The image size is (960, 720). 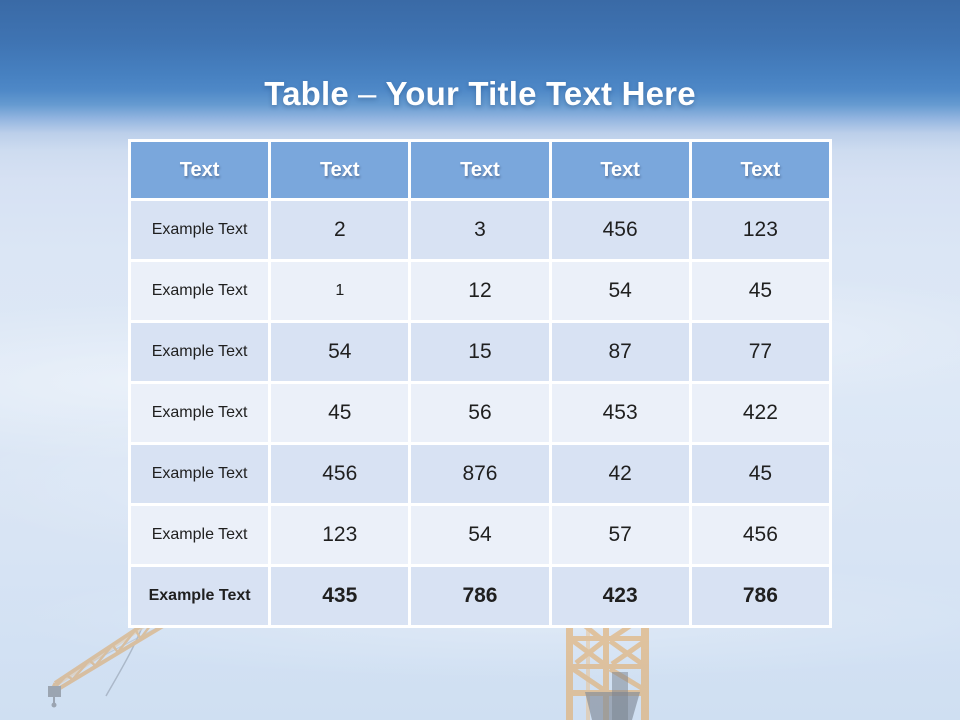 I want to click on value-cell: 12, so click(x=480, y=291).